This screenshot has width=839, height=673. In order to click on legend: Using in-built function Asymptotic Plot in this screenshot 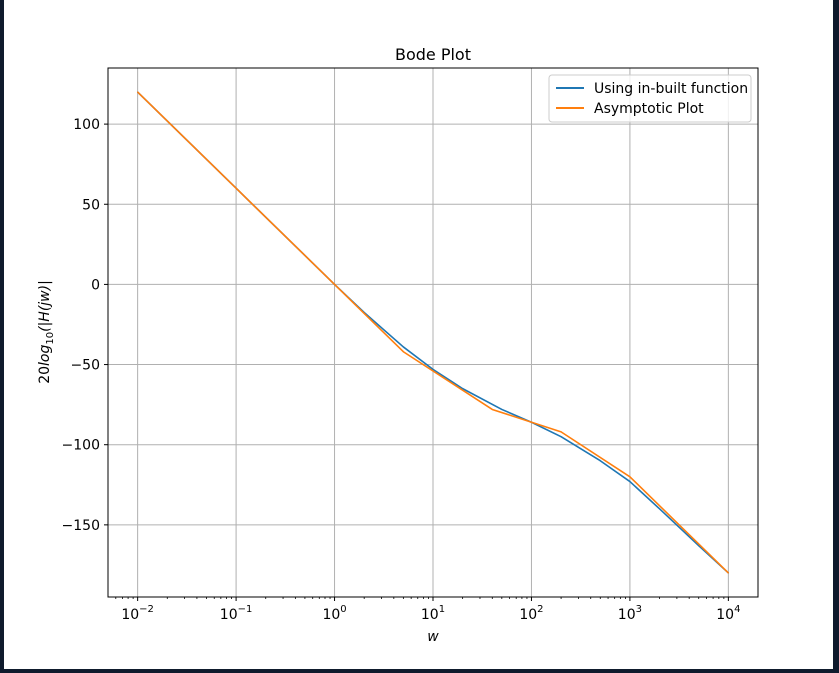, I will do `click(650, 98)`.